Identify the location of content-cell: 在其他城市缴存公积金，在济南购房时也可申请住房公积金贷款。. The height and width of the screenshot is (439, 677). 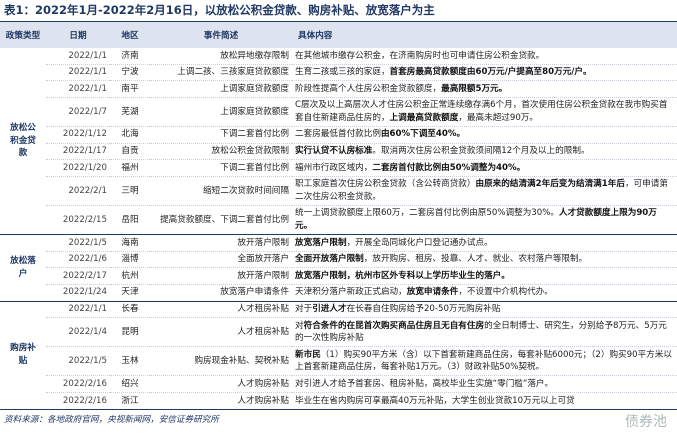
(484, 56).